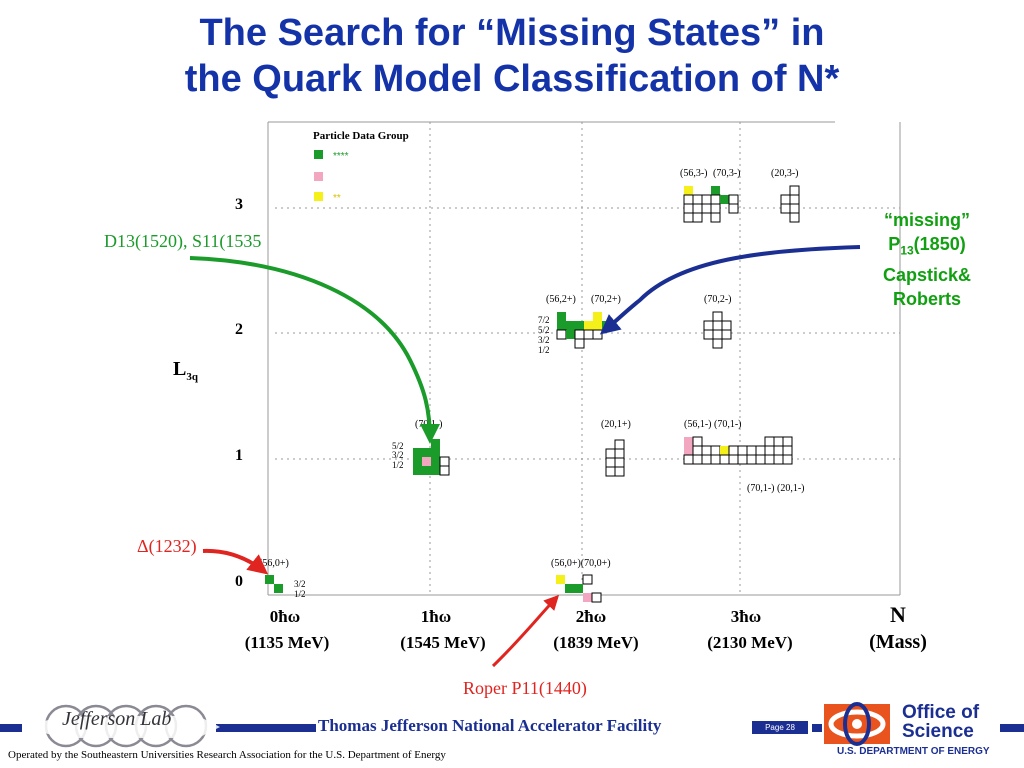 This screenshot has width=1024, height=768. I want to click on doe-logo-icon, so click(857, 724).